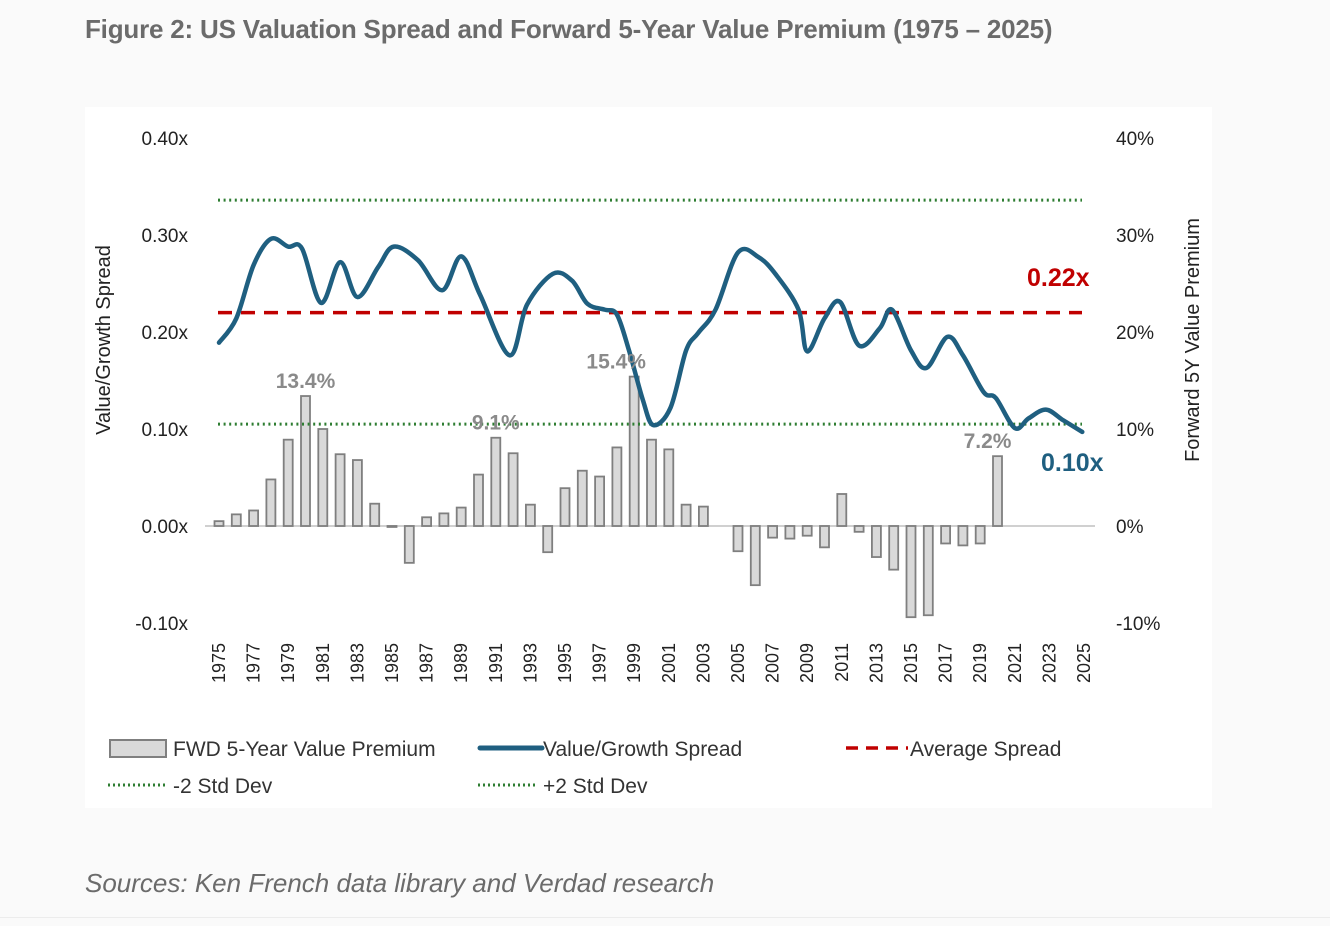 Image resolution: width=1330 pixels, height=926 pixels. What do you see at coordinates (1193, 340) in the screenshot?
I see `right-axis-title: Forward 5Y Value Premium` at bounding box center [1193, 340].